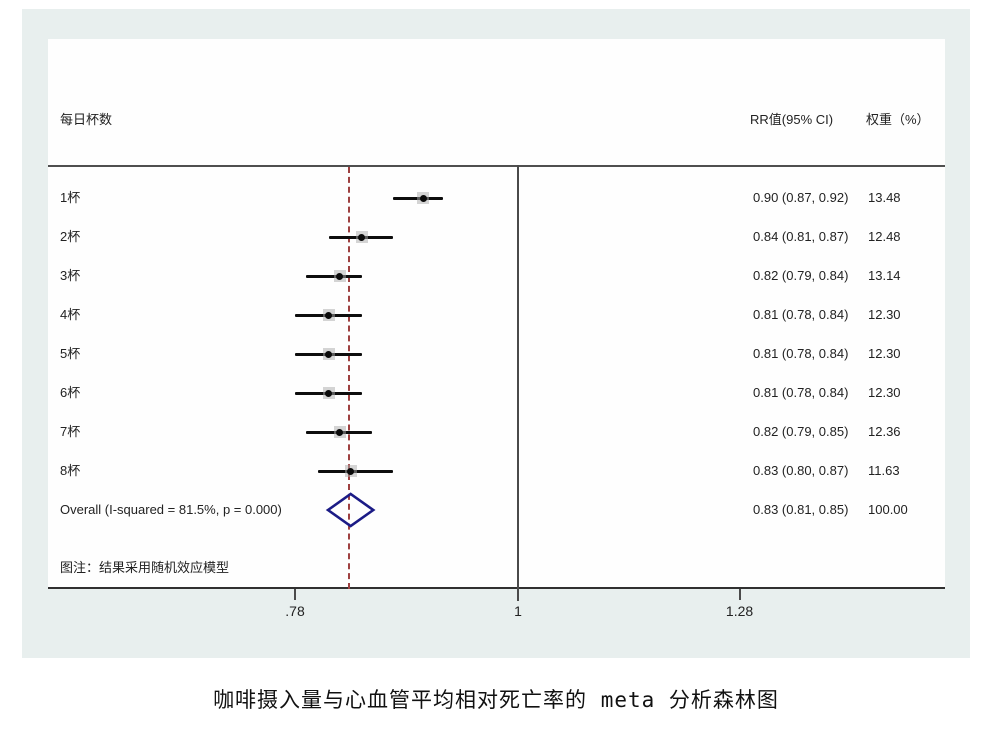 The width and height of the screenshot is (992, 733). What do you see at coordinates (801, 509) in the screenshot?
I see `overall-rr-ci-value: 0.83 (0.81, 0.85)` at bounding box center [801, 509].